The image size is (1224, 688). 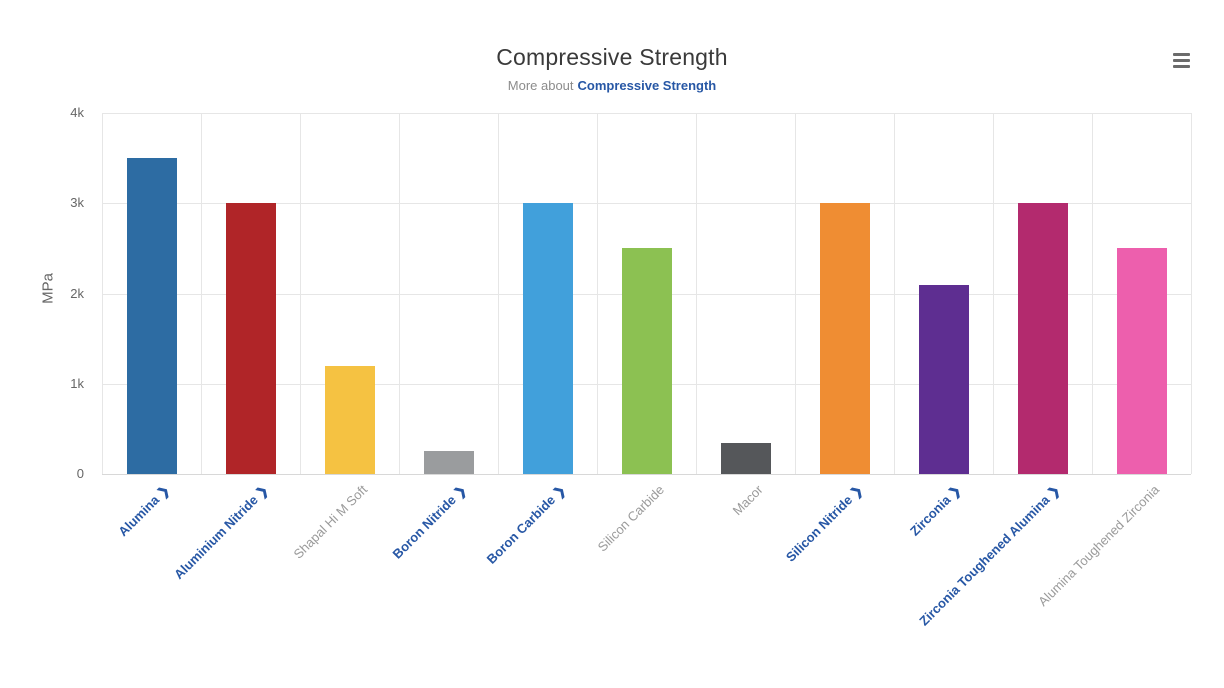 I want to click on x-label-link-boron-nitride: Boron Nitride ❯, so click(x=429, y=522).